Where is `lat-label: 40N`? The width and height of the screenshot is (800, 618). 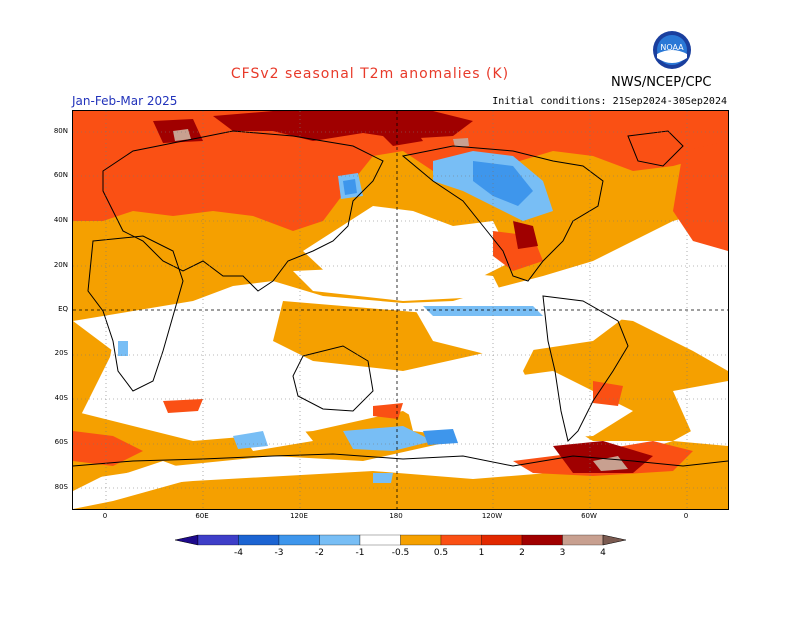 lat-label: 40N is located at coordinates (60, 220).